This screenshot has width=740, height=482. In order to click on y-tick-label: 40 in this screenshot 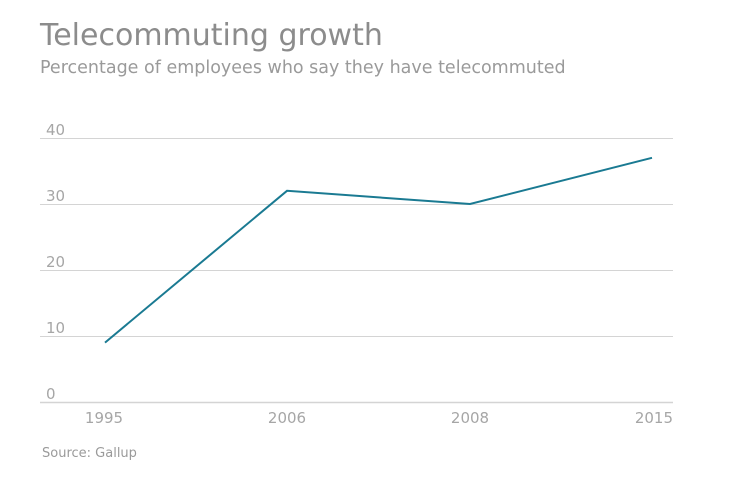, I will do `click(55, 130)`.